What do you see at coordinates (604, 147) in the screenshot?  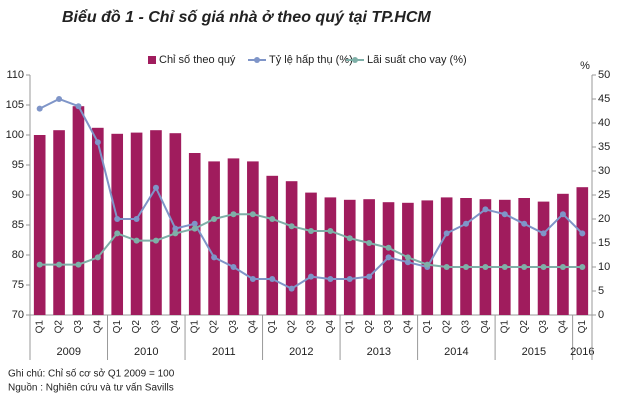 I see `y2-tick-label: 35` at bounding box center [604, 147].